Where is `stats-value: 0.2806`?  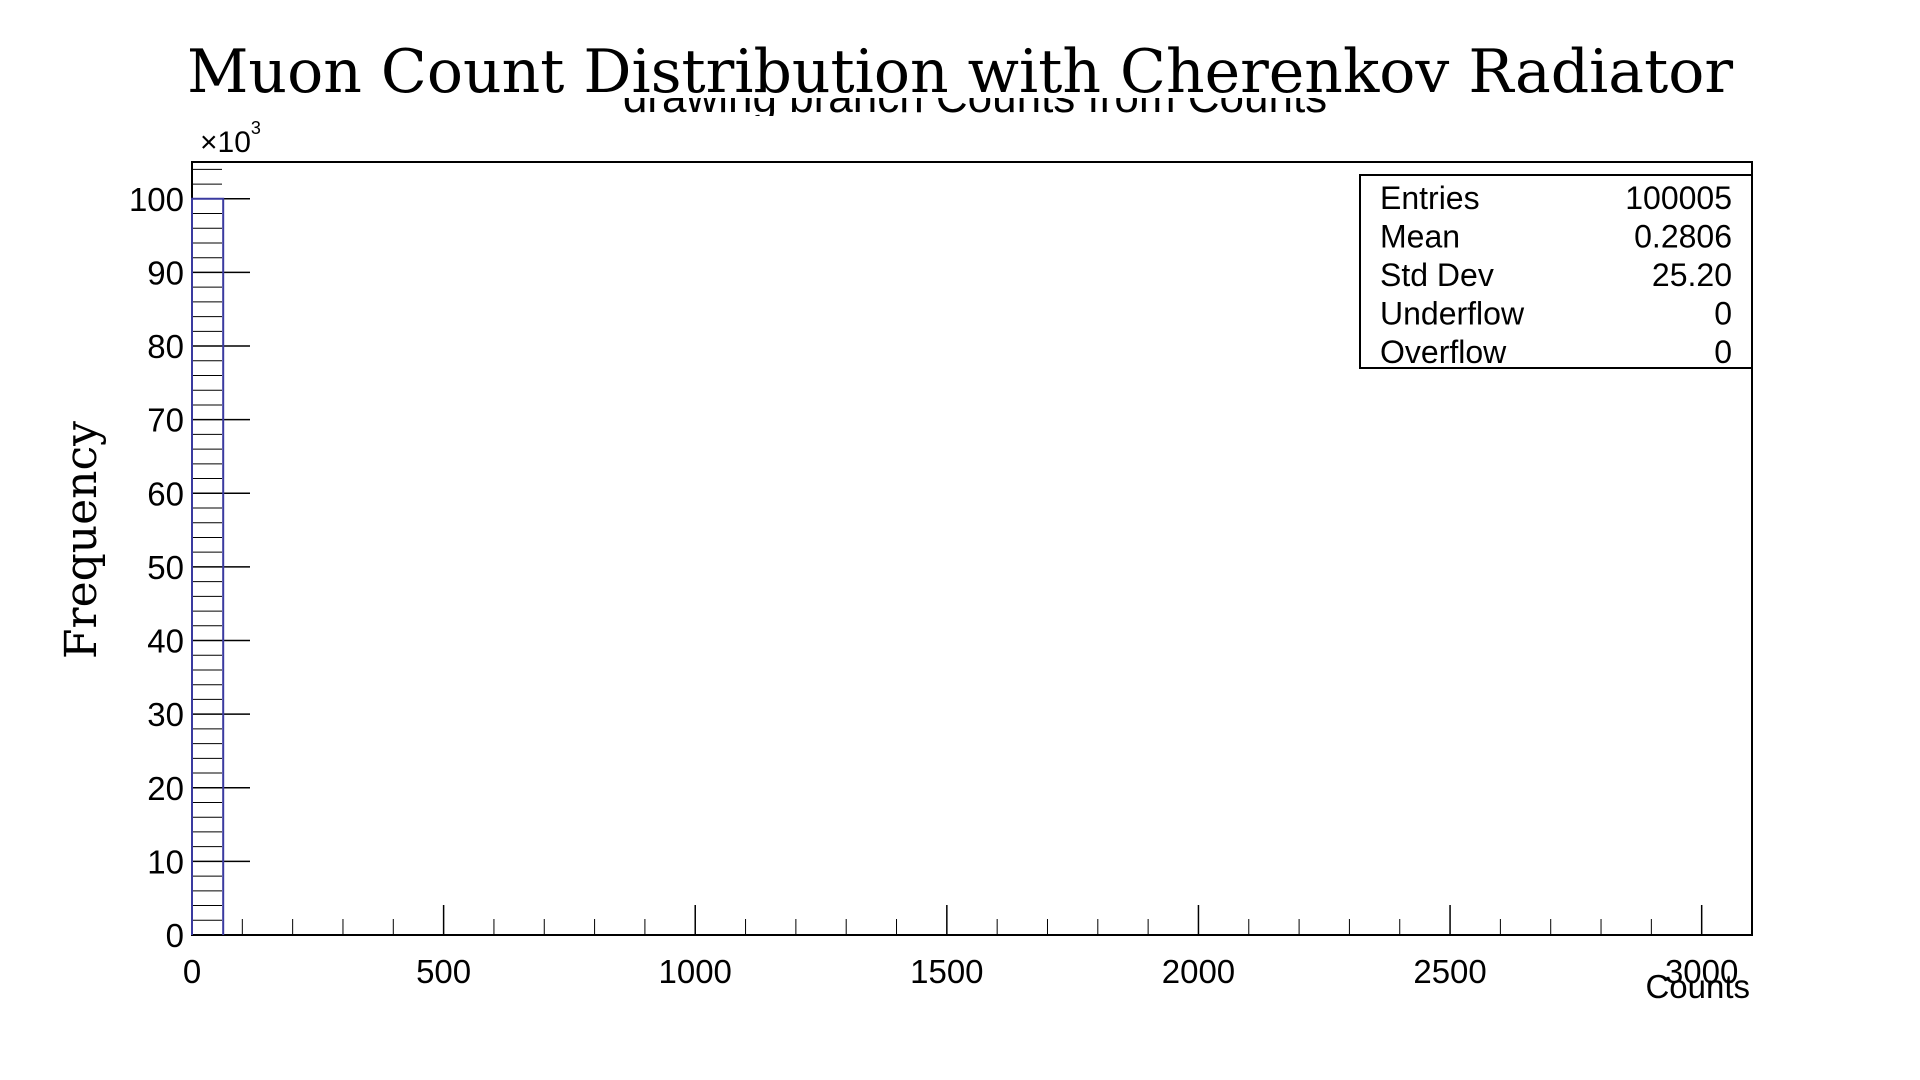
stats-value: 0.2806 is located at coordinates (1683, 237).